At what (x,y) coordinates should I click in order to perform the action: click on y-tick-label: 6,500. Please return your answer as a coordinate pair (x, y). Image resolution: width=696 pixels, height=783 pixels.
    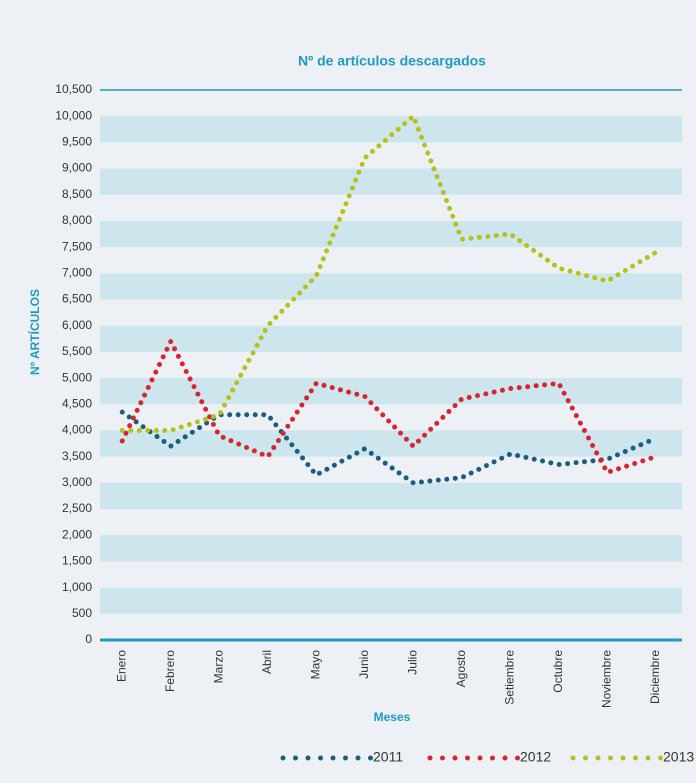
    Looking at the image, I should click on (77, 299).